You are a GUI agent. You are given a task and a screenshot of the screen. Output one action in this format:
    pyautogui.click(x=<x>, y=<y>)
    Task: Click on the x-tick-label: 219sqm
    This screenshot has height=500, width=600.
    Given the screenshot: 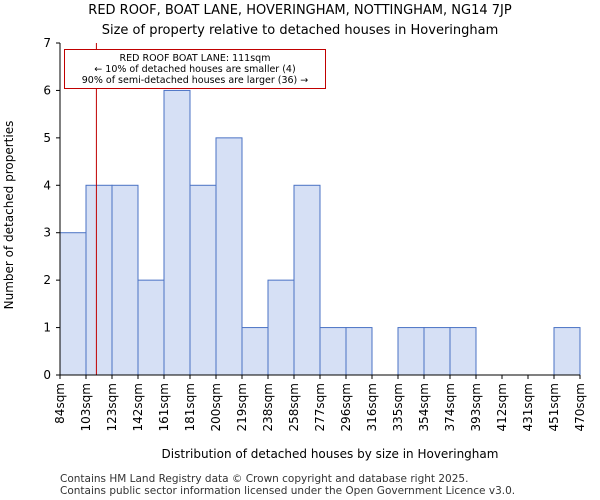 What is the action you would take?
    pyautogui.click(x=242, y=407)
    